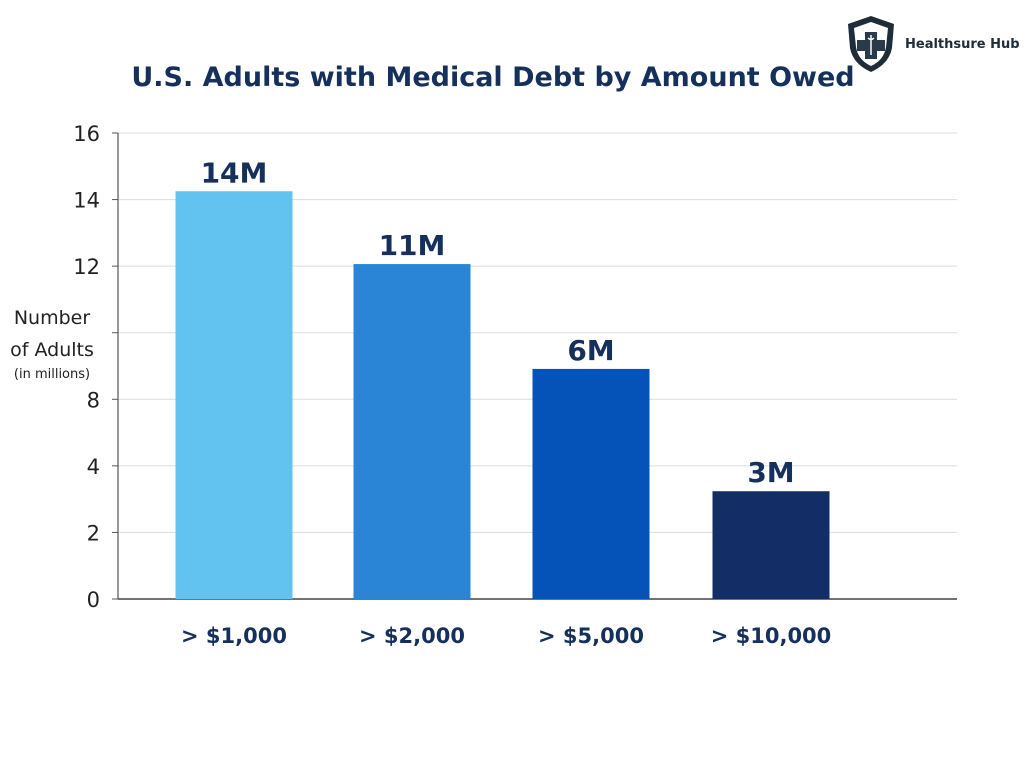  What do you see at coordinates (412, 245) in the screenshot?
I see `data-label: 11M` at bounding box center [412, 245].